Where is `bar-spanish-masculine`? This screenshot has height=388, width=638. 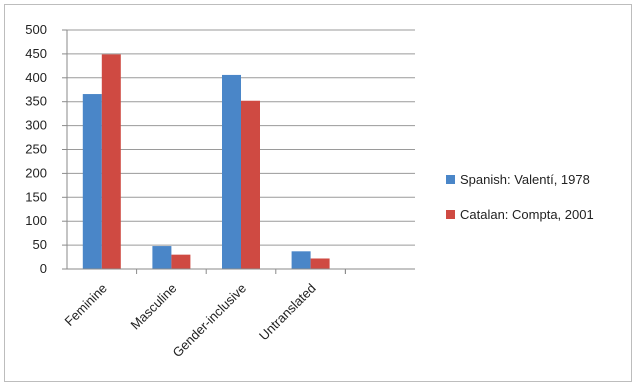 bar-spanish-masculine is located at coordinates (162, 257).